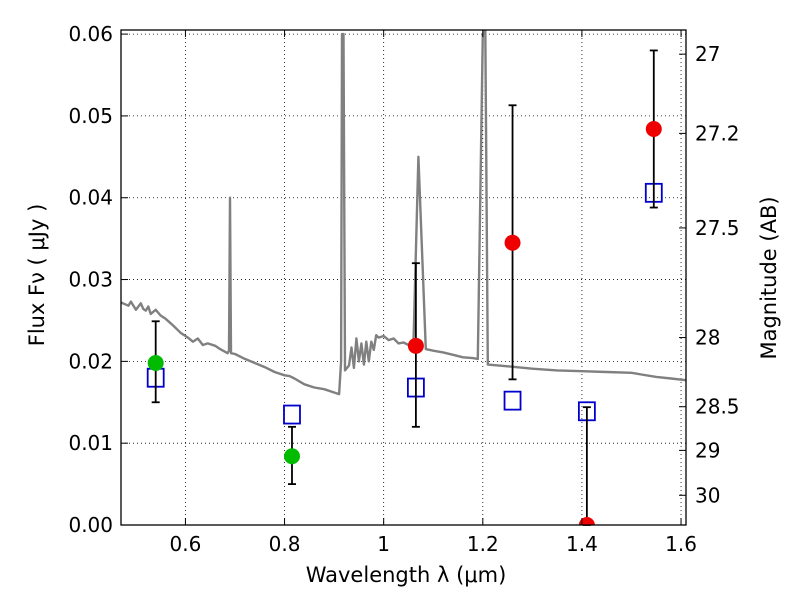 Image resolution: width=800 pixels, height=600 pixels. What do you see at coordinates (186, 544) in the screenshot?
I see `x-tick-label: 0.6` at bounding box center [186, 544].